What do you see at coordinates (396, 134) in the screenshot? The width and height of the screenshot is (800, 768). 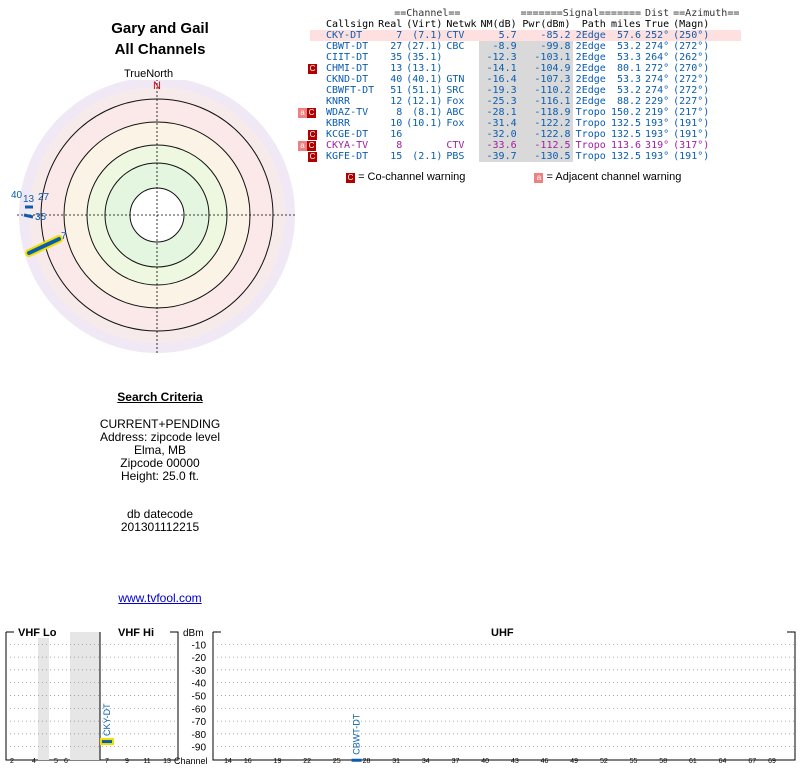 I see `real-channel-cell: 16` at bounding box center [396, 134].